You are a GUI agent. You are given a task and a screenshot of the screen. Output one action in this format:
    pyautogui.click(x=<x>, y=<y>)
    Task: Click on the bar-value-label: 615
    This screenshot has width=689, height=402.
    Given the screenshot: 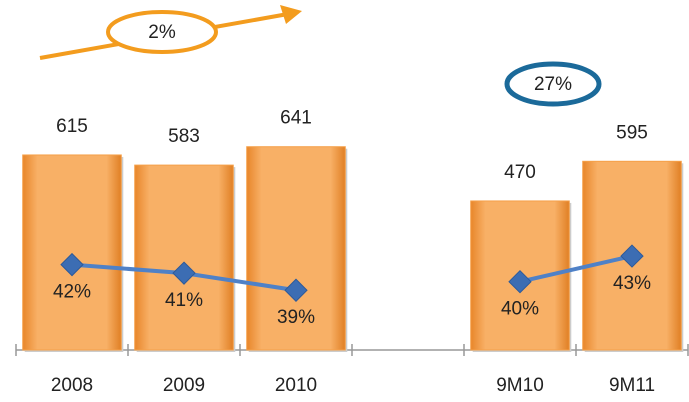 What is the action you would take?
    pyautogui.click(x=72, y=126)
    